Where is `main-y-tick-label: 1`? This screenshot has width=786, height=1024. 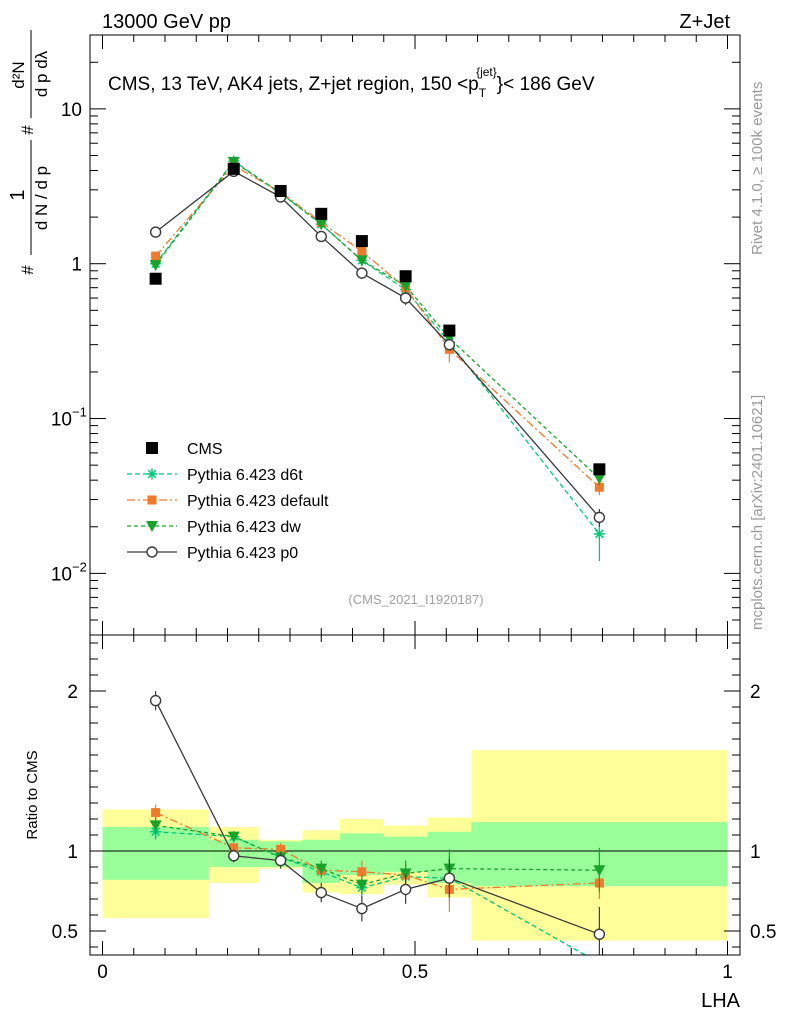
main-y-tick-label: 1 is located at coordinates (76, 265).